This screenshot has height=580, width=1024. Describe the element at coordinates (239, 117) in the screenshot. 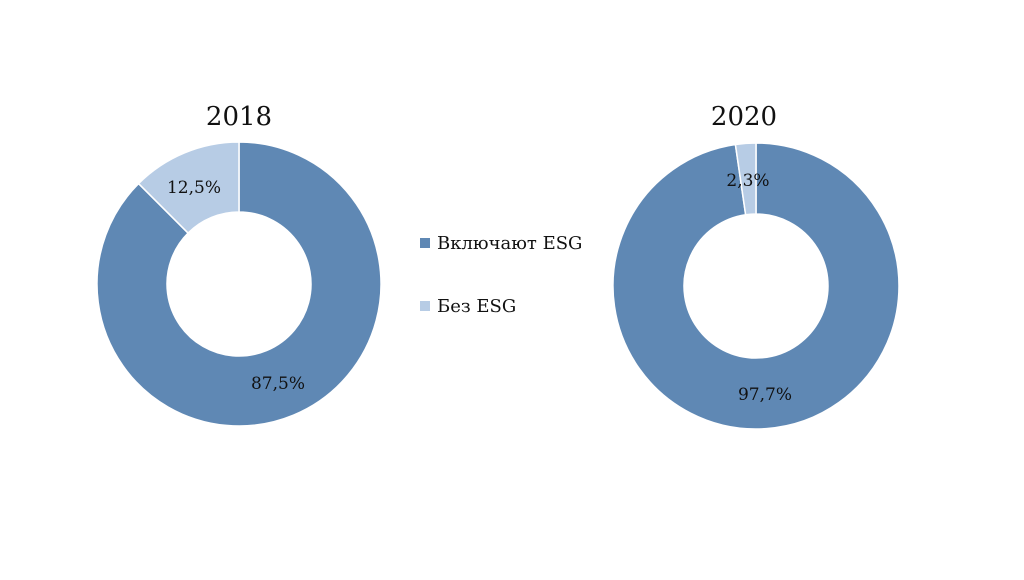

I see `chart-title-2018: 2018` at that location.